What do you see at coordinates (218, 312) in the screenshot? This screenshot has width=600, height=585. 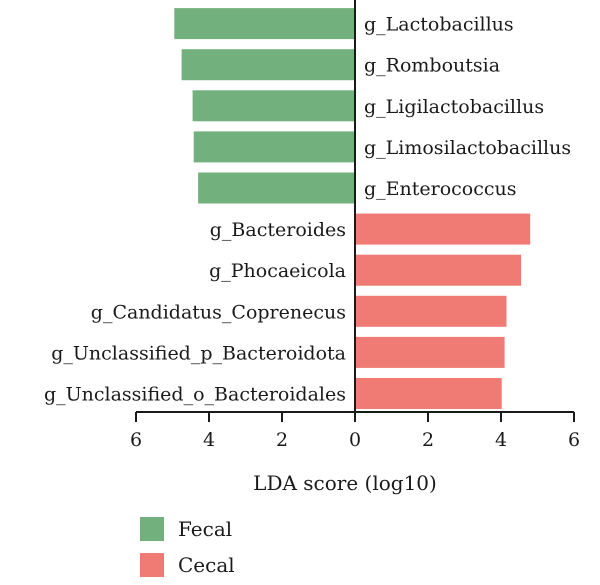 I see `category-label: g_Candidatus_Coprenecus` at bounding box center [218, 312].